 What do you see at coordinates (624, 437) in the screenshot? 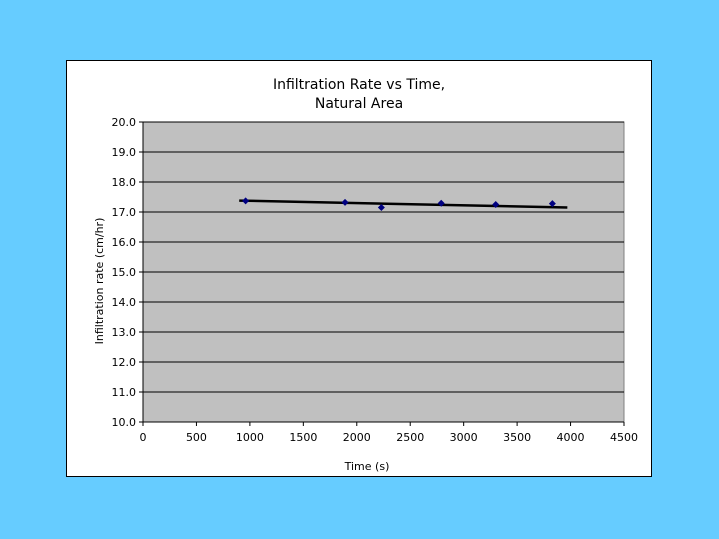
I see `x-tick-label: 4500` at bounding box center [624, 437].